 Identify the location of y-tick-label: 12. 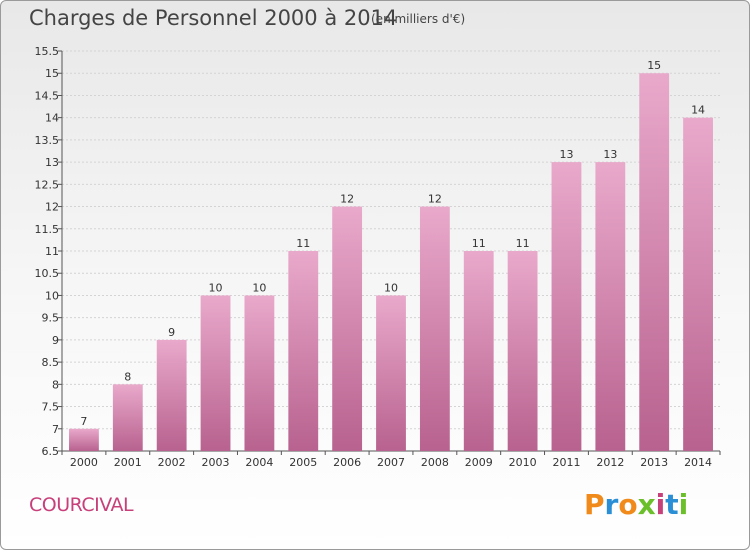
(52, 207).